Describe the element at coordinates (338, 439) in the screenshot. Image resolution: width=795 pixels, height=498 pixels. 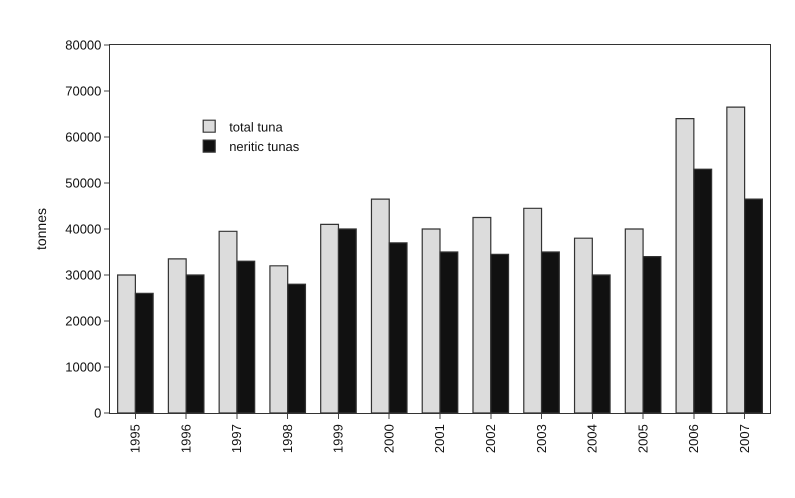
I see `x-tick-label: 1999` at that location.